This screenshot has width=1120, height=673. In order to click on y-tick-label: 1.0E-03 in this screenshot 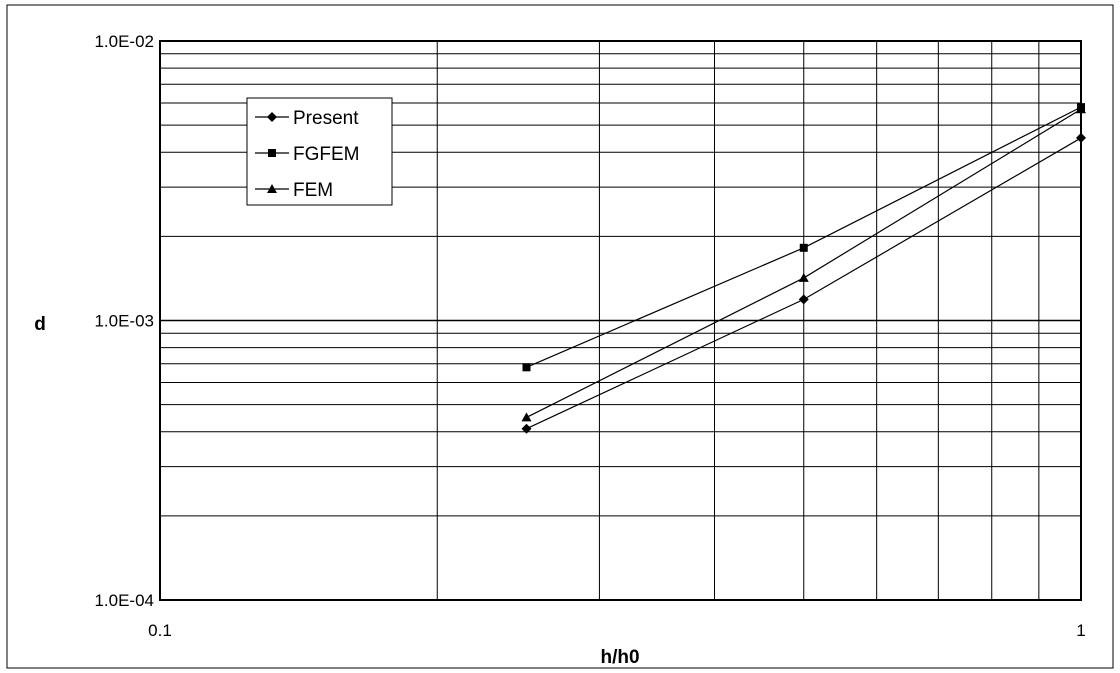, I will do `click(124, 321)`.